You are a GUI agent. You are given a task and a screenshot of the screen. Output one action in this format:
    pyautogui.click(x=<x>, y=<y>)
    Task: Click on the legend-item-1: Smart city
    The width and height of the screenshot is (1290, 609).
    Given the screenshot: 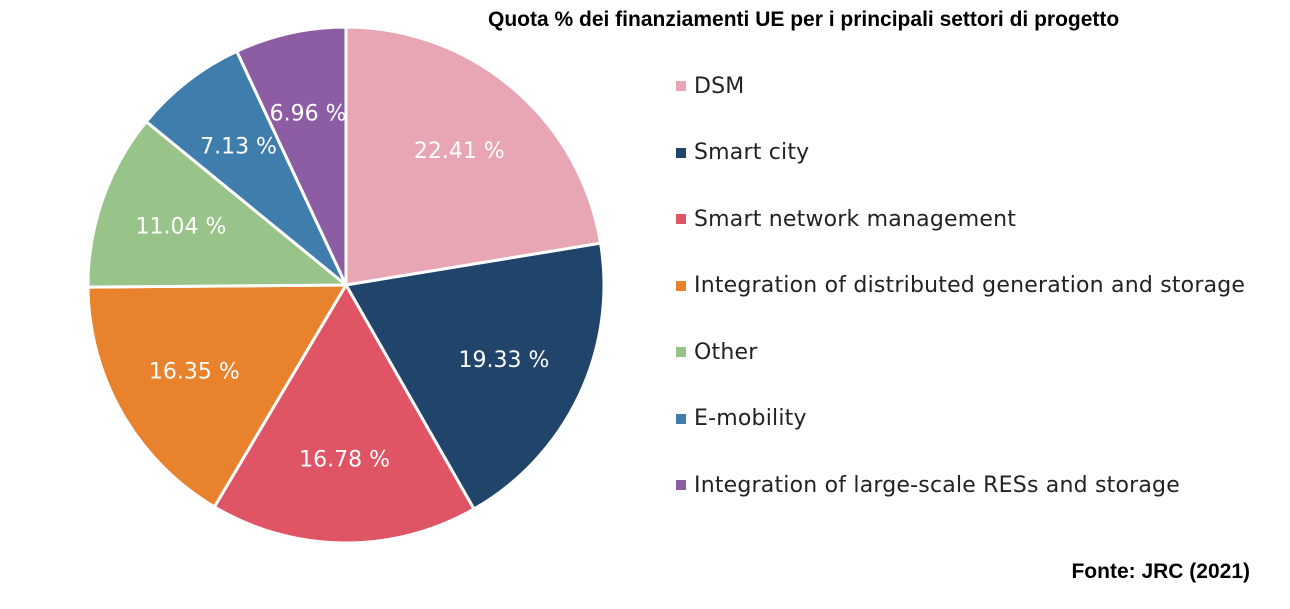 What is the action you would take?
    pyautogui.click(x=742, y=153)
    